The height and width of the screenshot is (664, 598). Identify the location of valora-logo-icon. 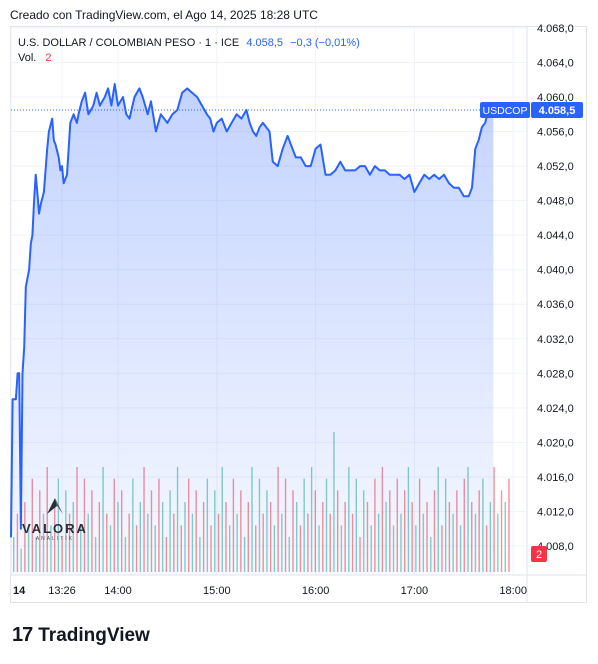
(54, 506).